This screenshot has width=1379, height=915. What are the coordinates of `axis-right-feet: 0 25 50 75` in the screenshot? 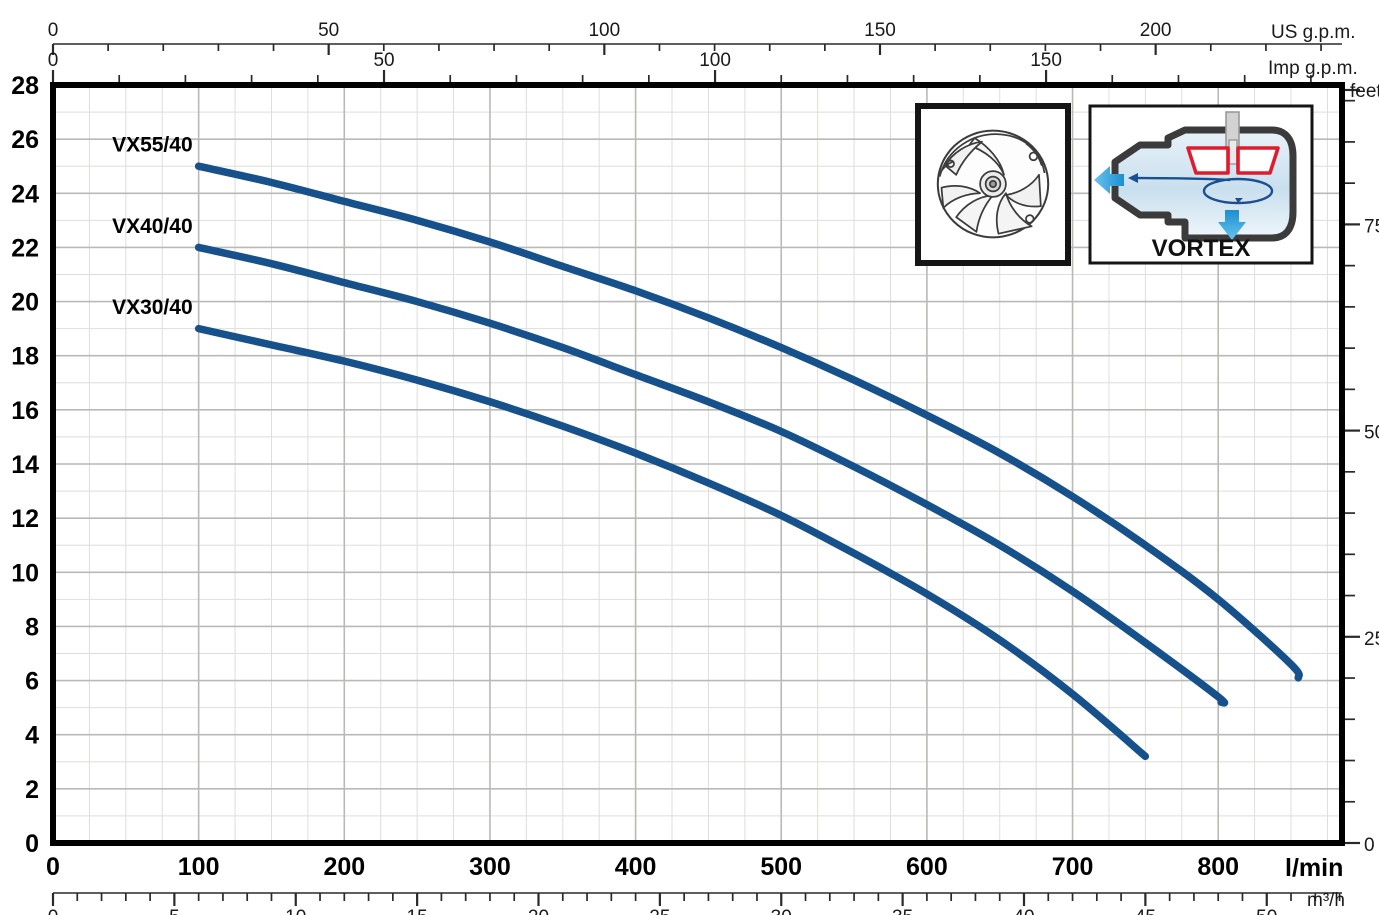 It's located at (1362, 472).